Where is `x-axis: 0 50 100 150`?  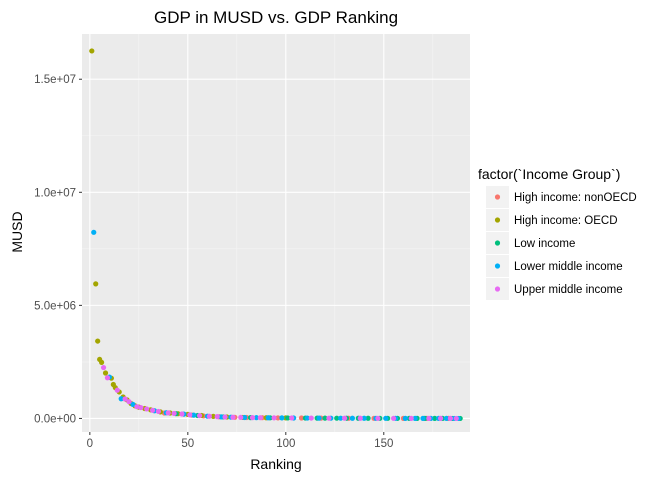
x-axis: 0 50 100 150 is located at coordinates (240, 441).